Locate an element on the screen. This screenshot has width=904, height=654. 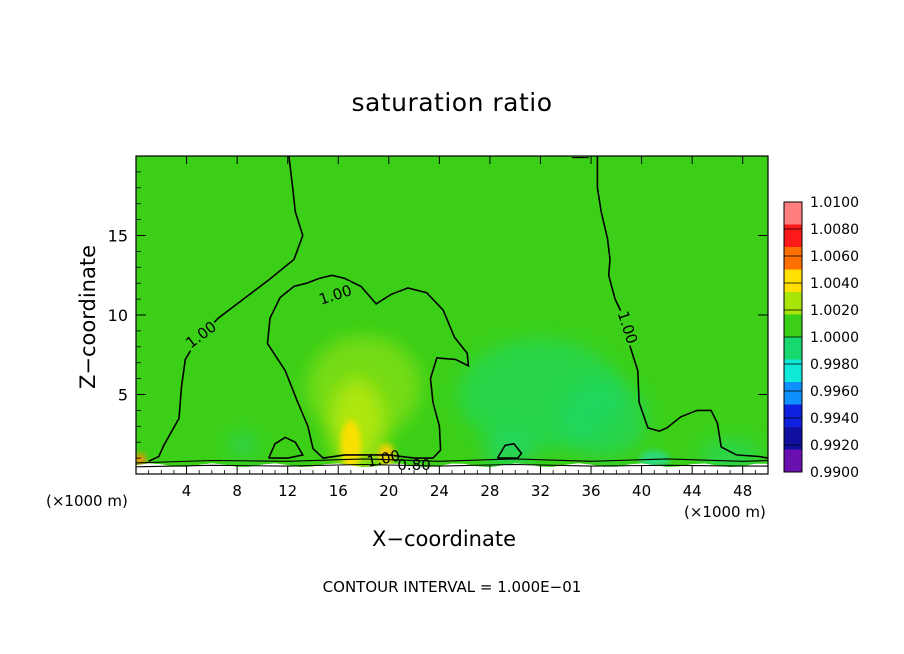
colorbar-label: 1.0000 is located at coordinates (834, 338).